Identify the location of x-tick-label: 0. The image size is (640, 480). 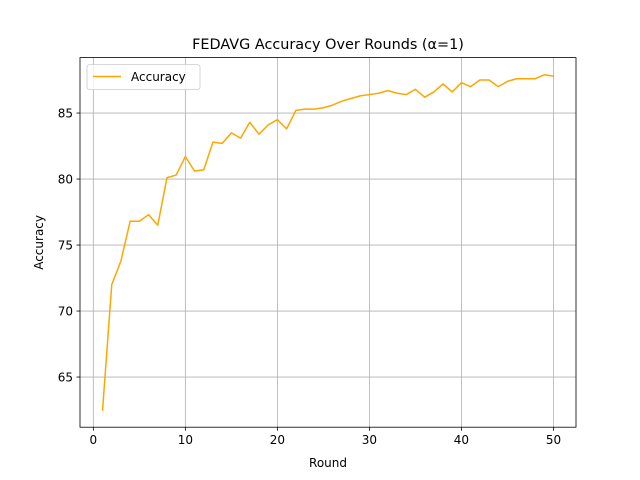
(94, 440).